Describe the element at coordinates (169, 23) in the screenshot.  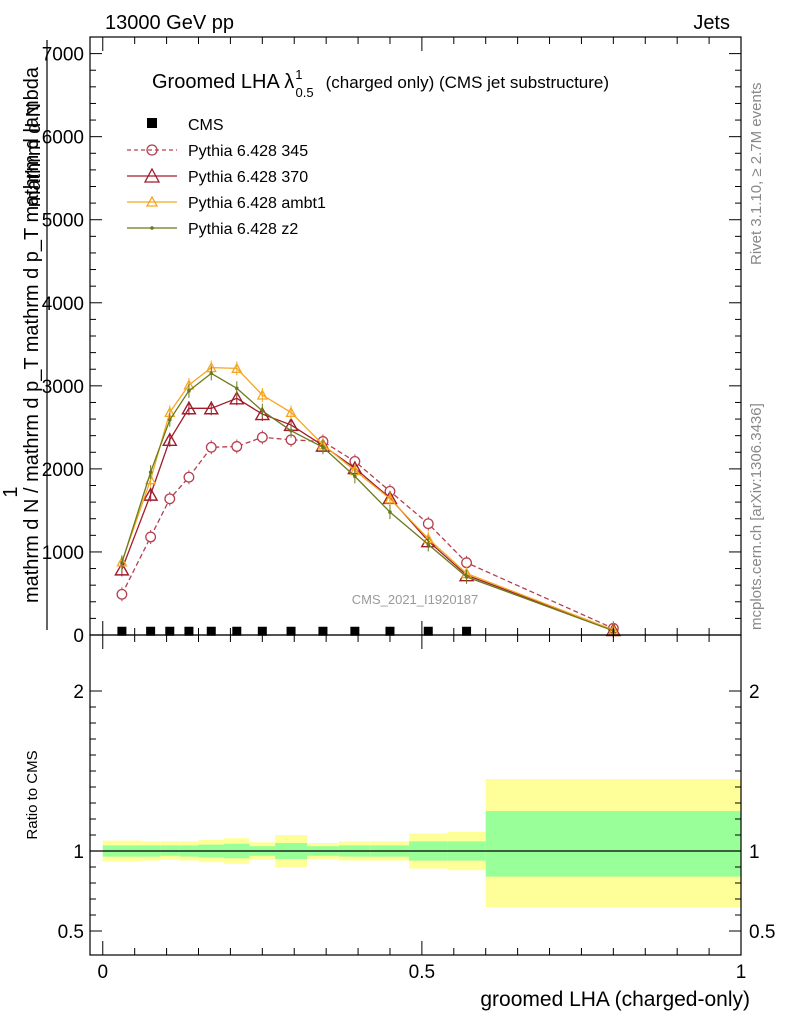
I see `header-left: 13000 GeV pp` at that location.